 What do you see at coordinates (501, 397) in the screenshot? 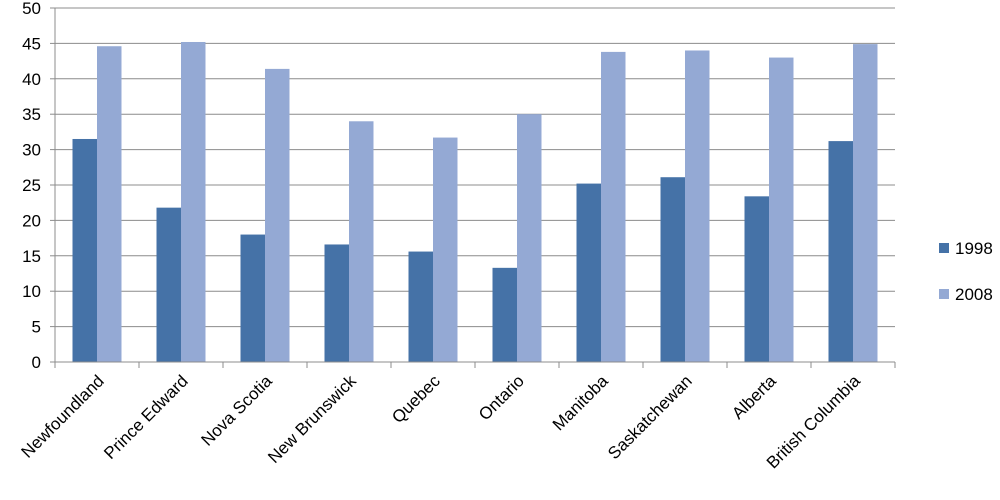
I see `x-axis-tick-label: Ontario` at bounding box center [501, 397].